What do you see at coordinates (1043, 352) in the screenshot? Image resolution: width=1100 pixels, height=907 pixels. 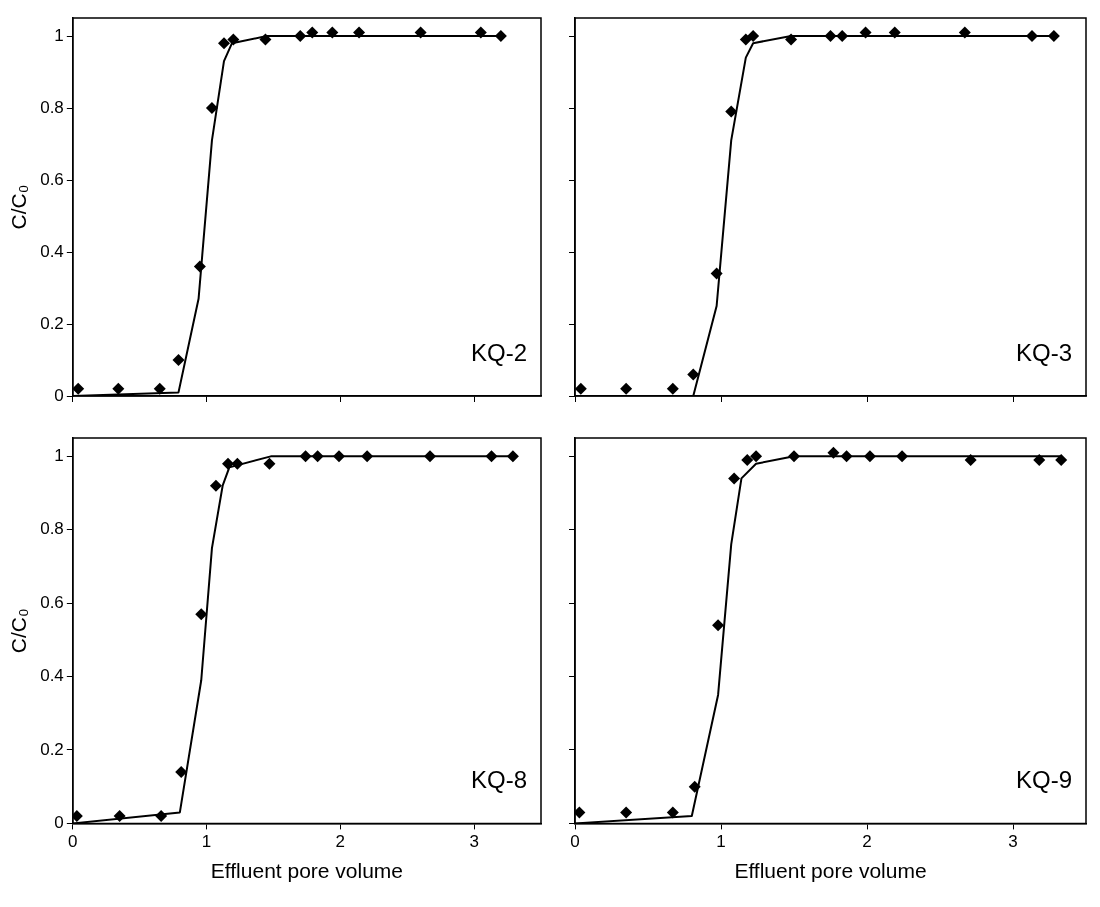 I see `annotation: KQ-3` at bounding box center [1043, 352].